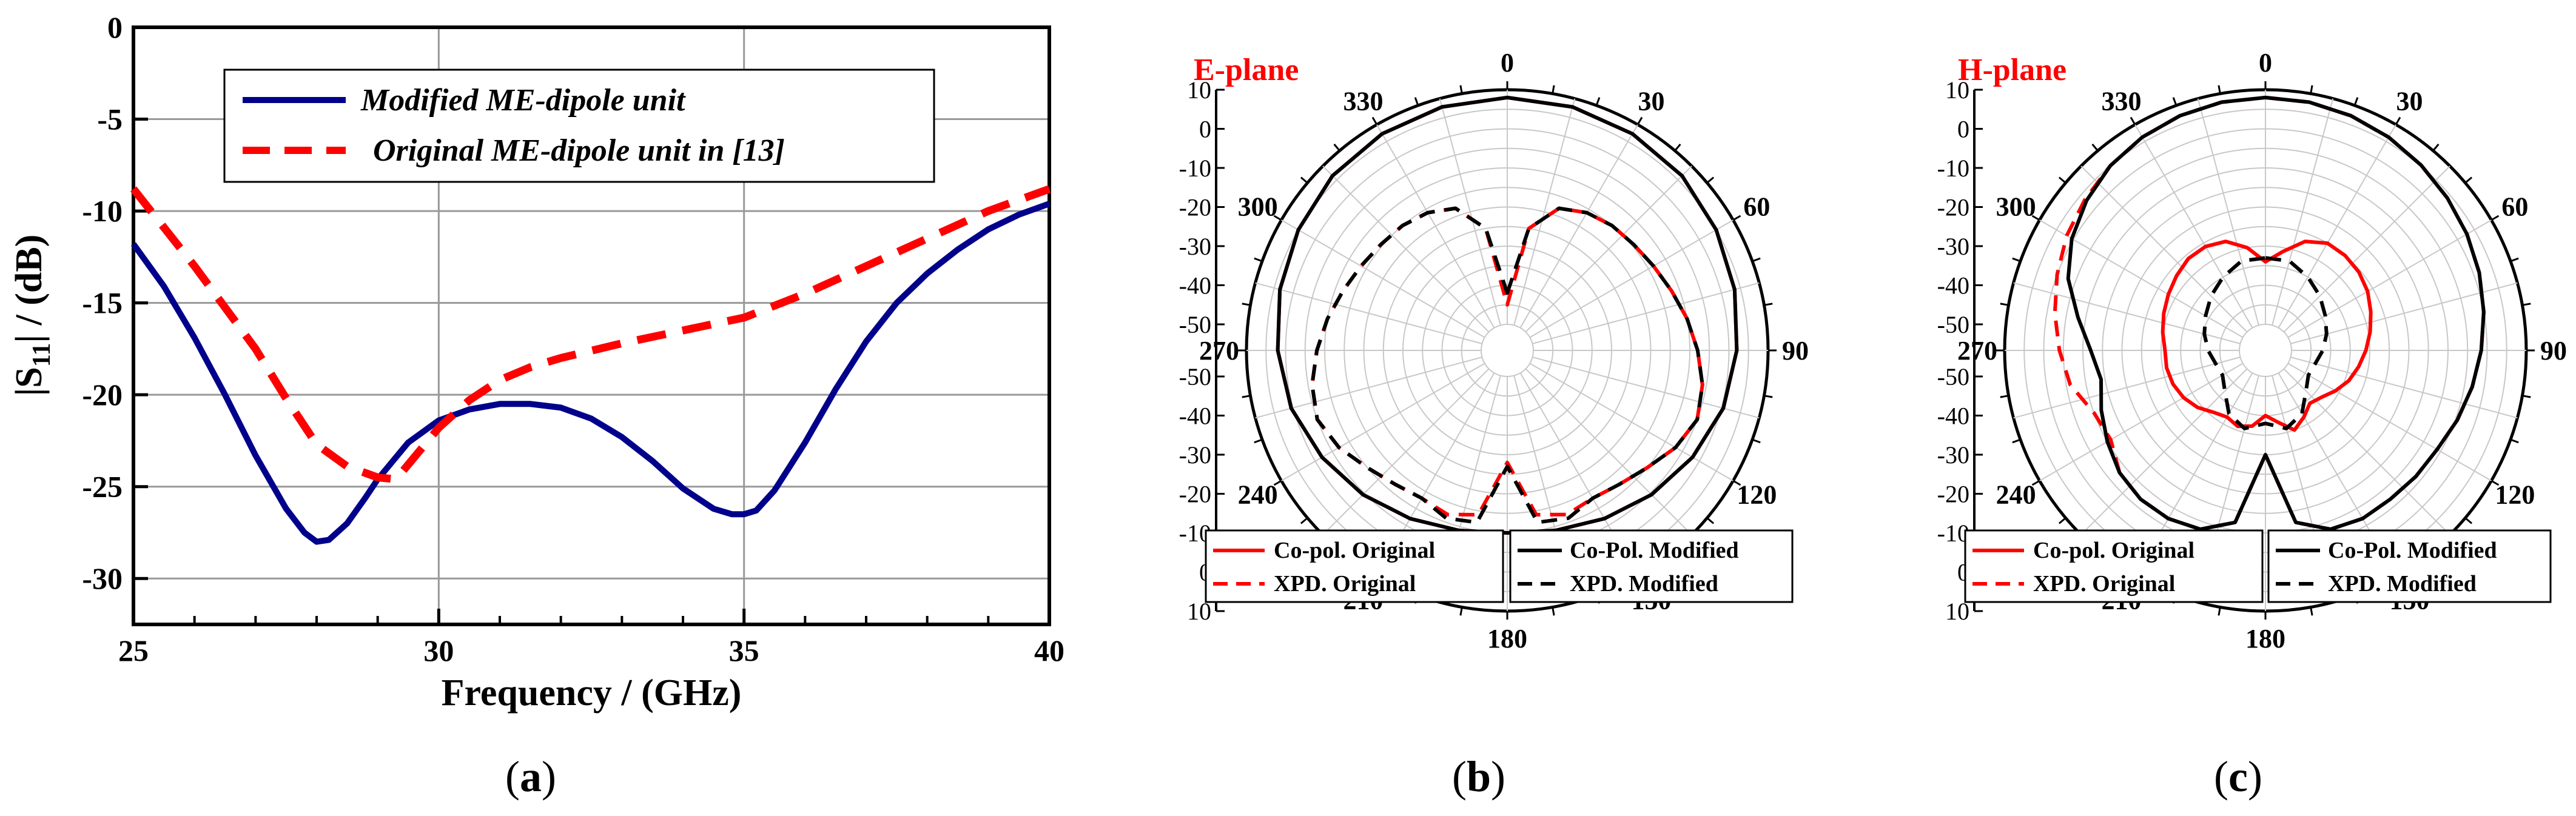 The image size is (2576, 816). Describe the element at coordinates (1507, 63) in the screenshot. I see `angle-tick-label: 0` at that location.